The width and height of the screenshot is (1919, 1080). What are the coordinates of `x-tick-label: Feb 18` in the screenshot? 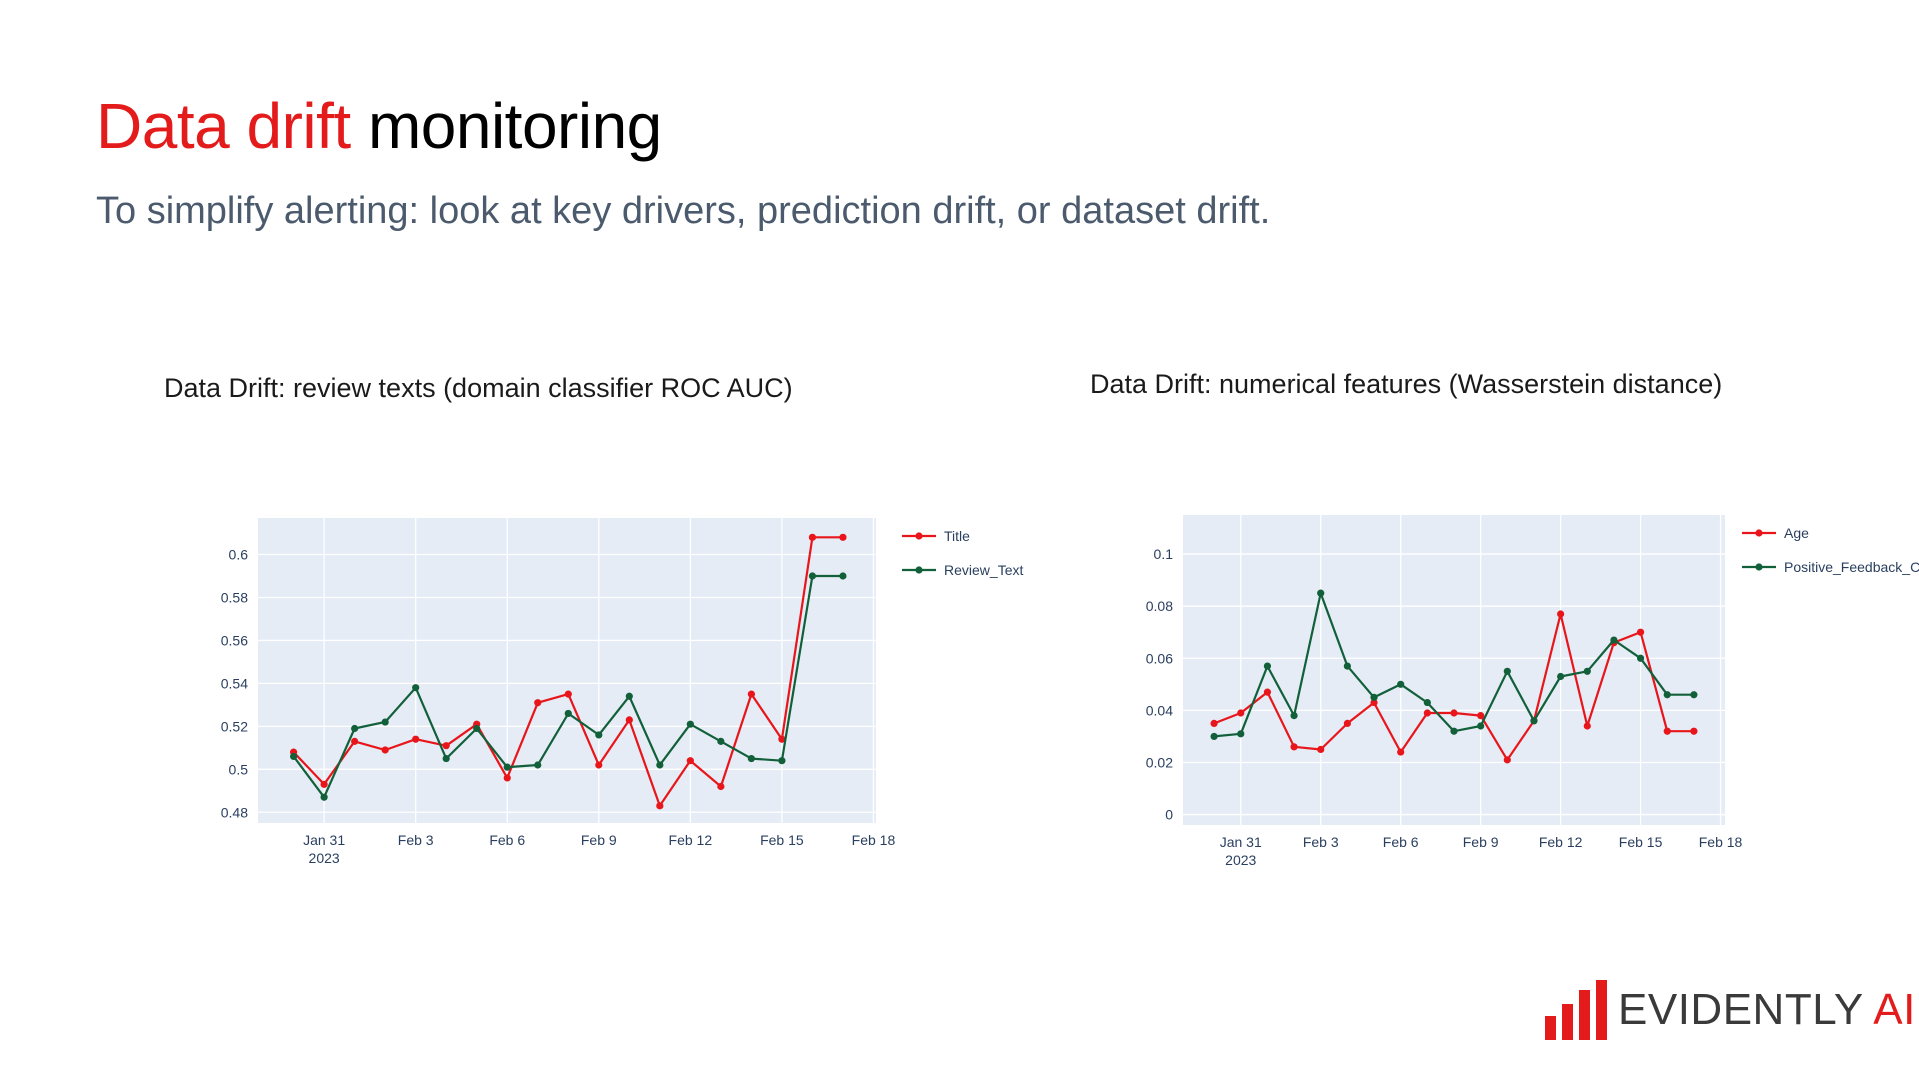 It's located at (874, 840).